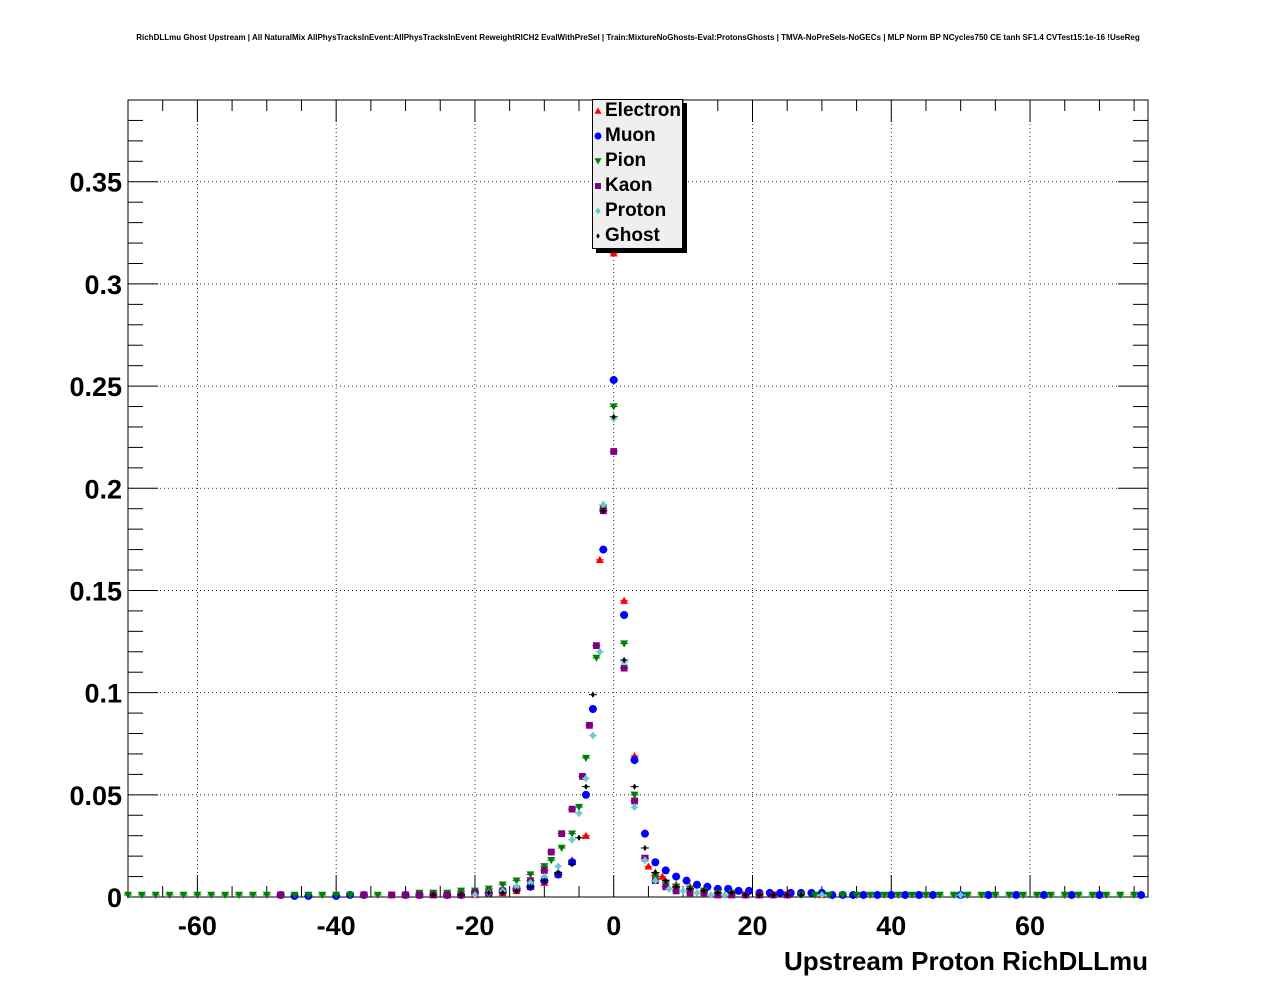  I want to click on legend-label: Electron, so click(643, 110).